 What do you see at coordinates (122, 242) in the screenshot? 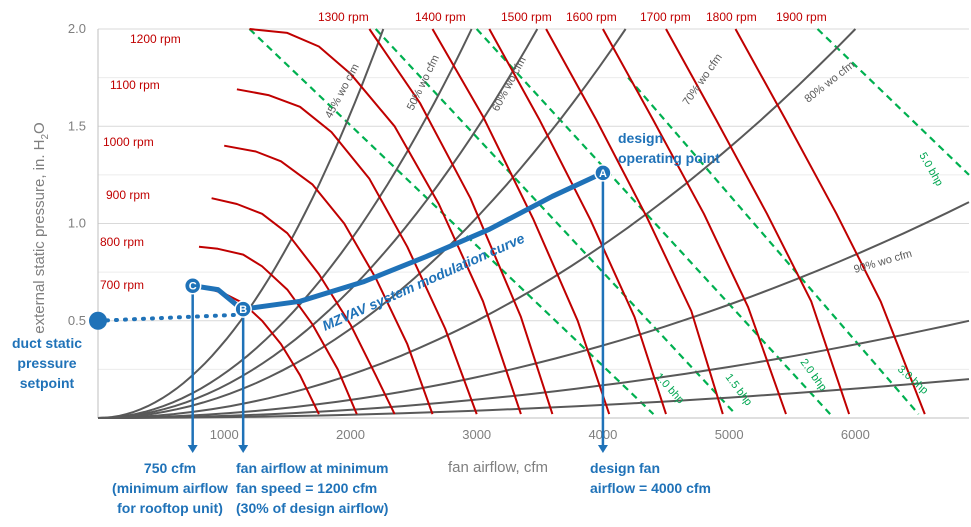
I see `rpm-label-1: 800 rpm` at bounding box center [122, 242].